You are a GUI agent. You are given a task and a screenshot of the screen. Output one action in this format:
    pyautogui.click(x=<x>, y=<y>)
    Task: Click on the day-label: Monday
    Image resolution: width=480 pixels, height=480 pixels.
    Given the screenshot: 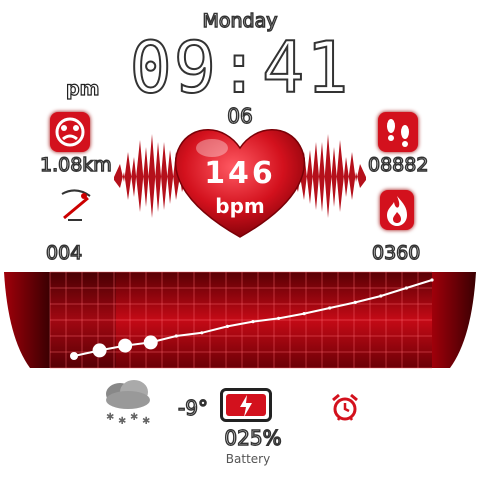 What is the action you would take?
    pyautogui.click(x=240, y=20)
    